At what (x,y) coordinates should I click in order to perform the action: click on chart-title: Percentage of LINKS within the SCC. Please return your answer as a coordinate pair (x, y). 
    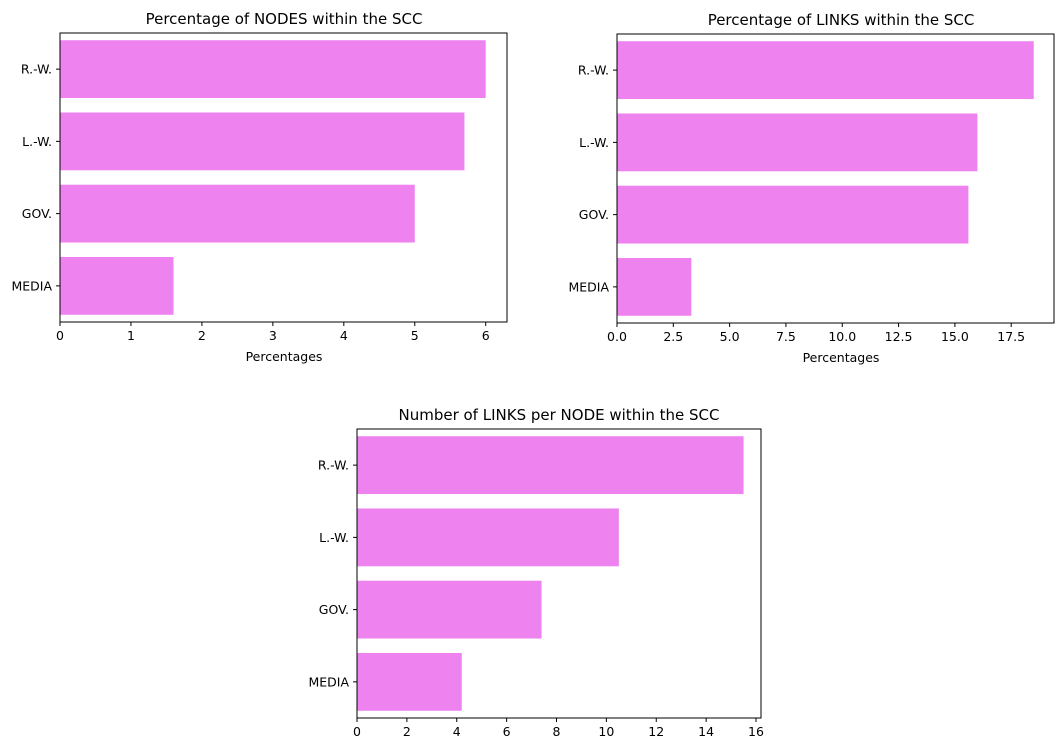
    Looking at the image, I should click on (841, 20).